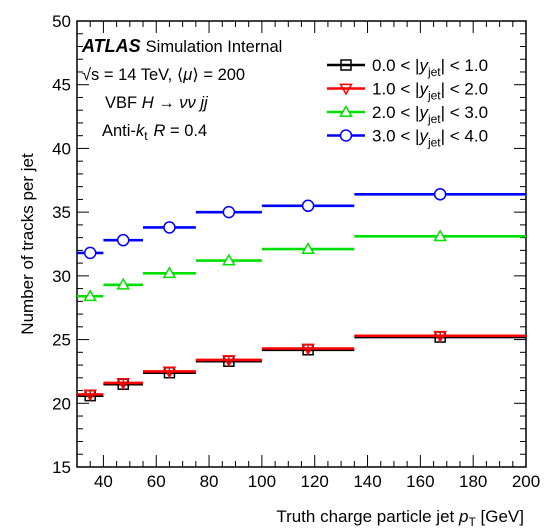 This screenshot has width=552, height=532. What do you see at coordinates (156, 481) in the screenshot?
I see `x-tick-label: 60` at bounding box center [156, 481].